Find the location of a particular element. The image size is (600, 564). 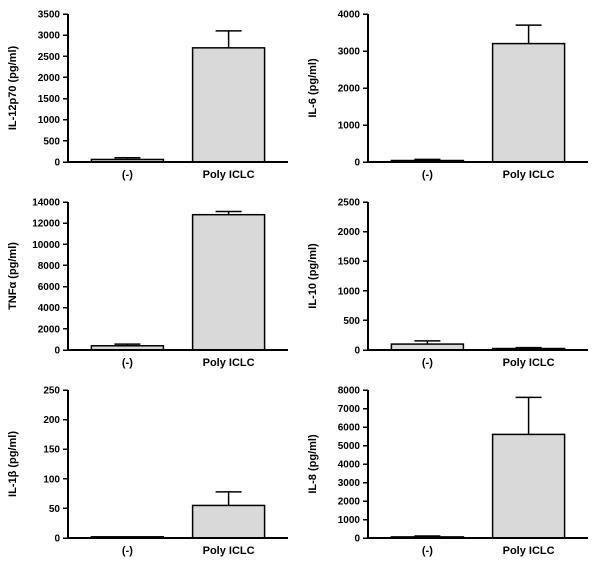

svg-text: 7000 is located at coordinates (349, 409).